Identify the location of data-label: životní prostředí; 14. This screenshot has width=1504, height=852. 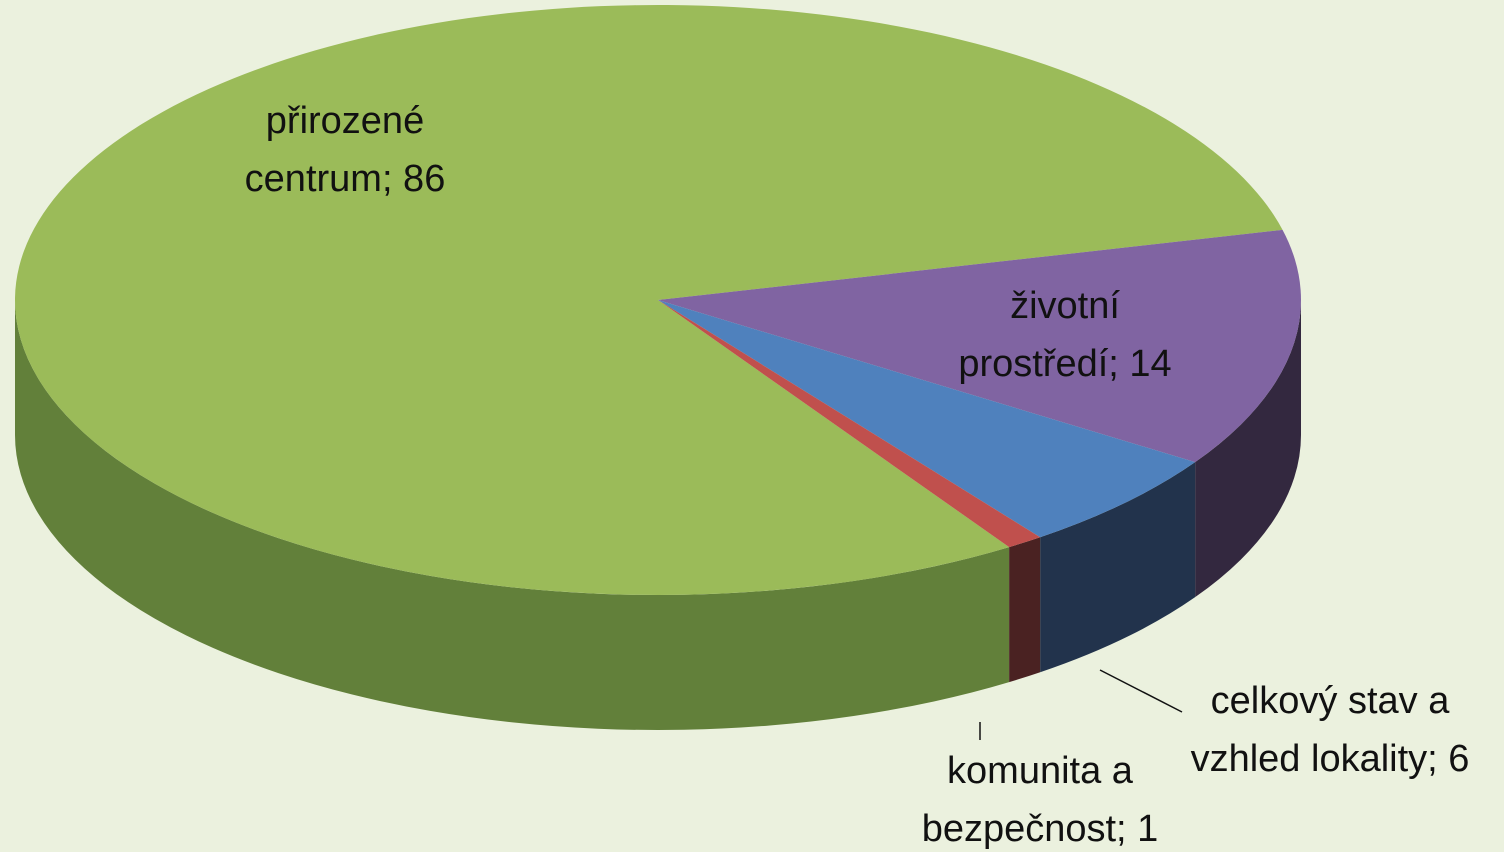
(1065, 335).